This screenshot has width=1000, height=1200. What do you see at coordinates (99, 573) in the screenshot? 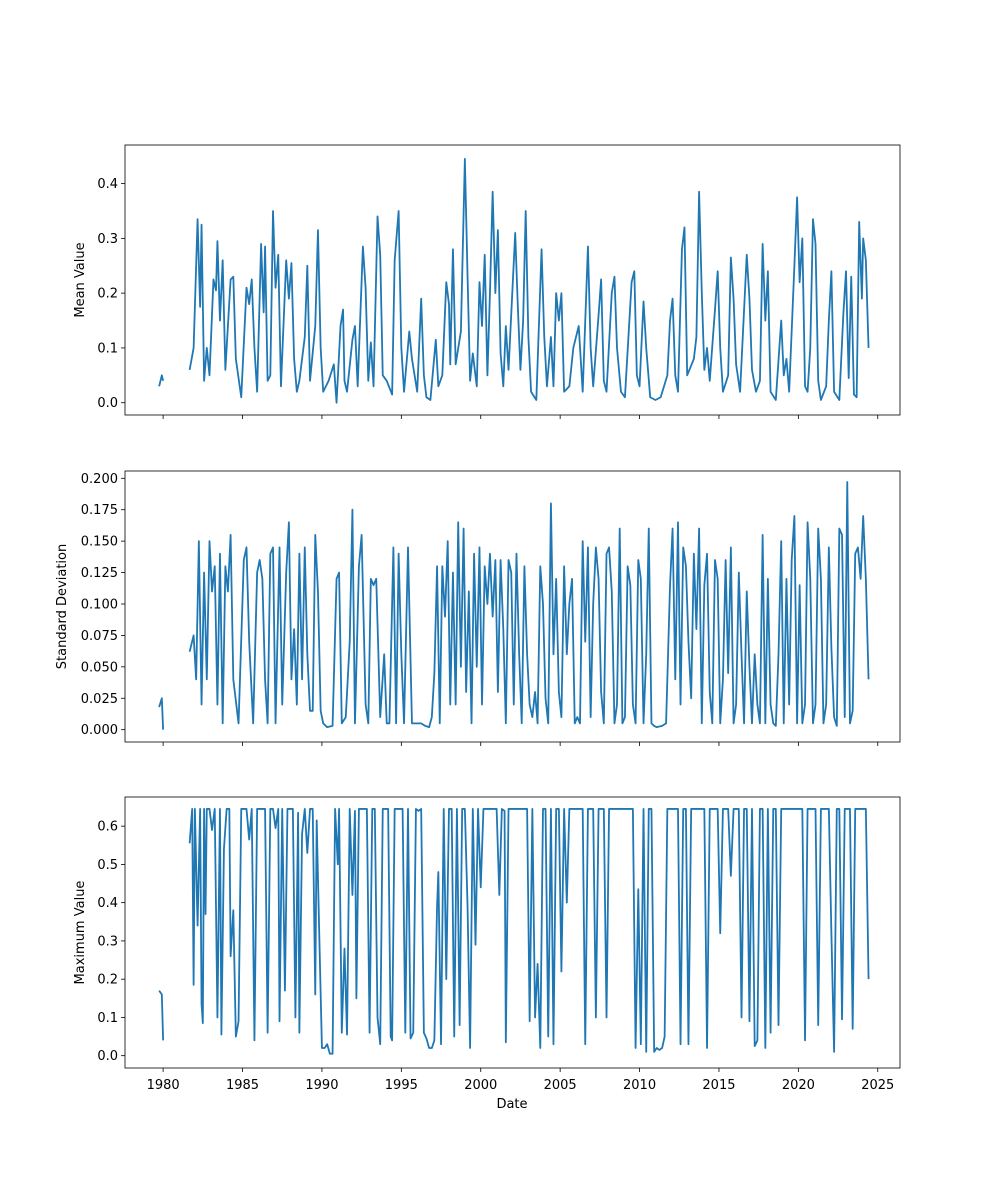
I see `y-tick-label: 0.125` at bounding box center [99, 573].